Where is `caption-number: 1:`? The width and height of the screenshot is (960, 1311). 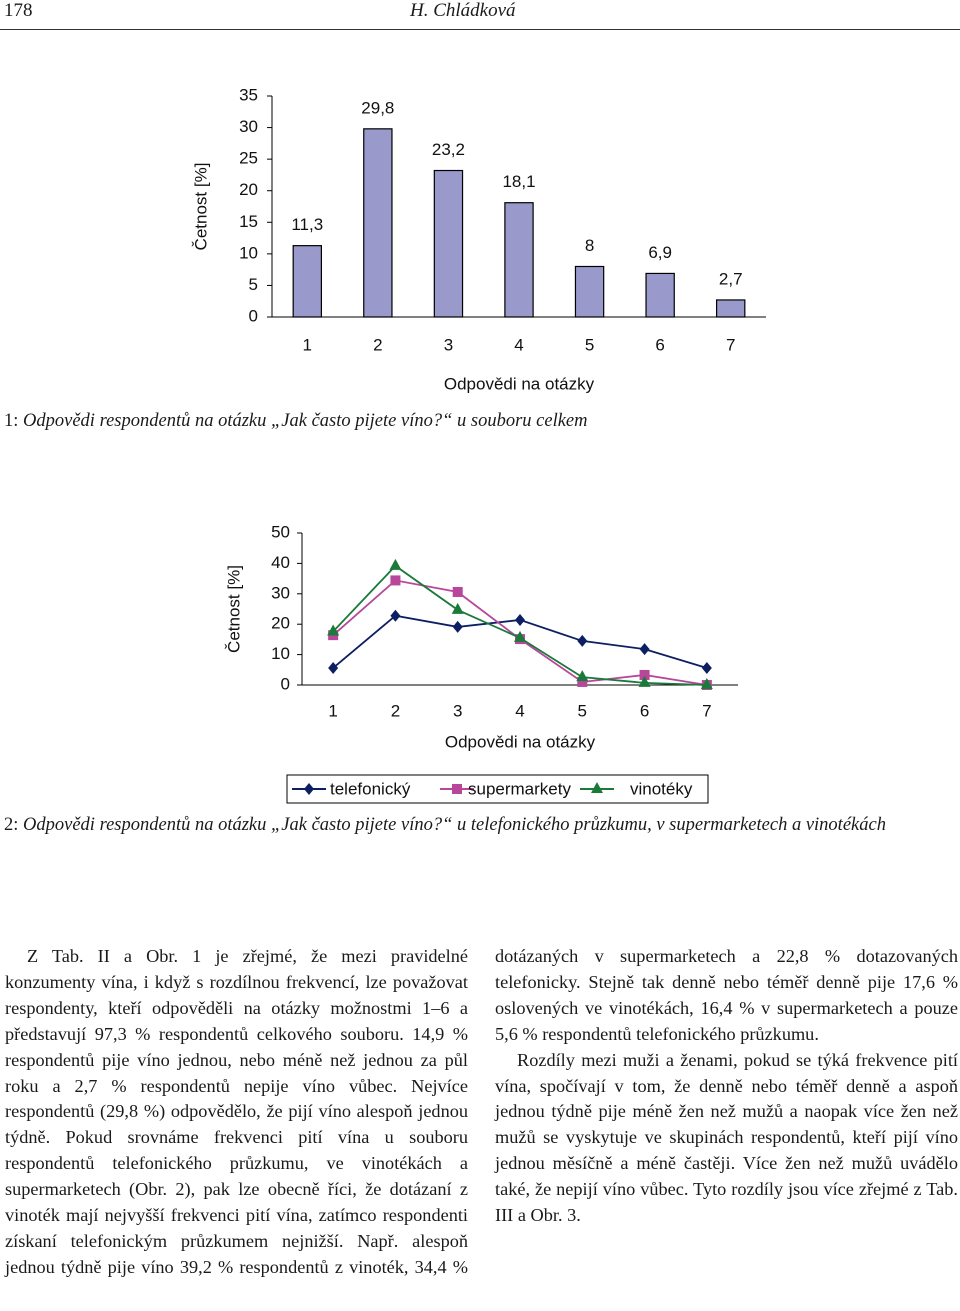 caption-number: 1: is located at coordinates (11, 421).